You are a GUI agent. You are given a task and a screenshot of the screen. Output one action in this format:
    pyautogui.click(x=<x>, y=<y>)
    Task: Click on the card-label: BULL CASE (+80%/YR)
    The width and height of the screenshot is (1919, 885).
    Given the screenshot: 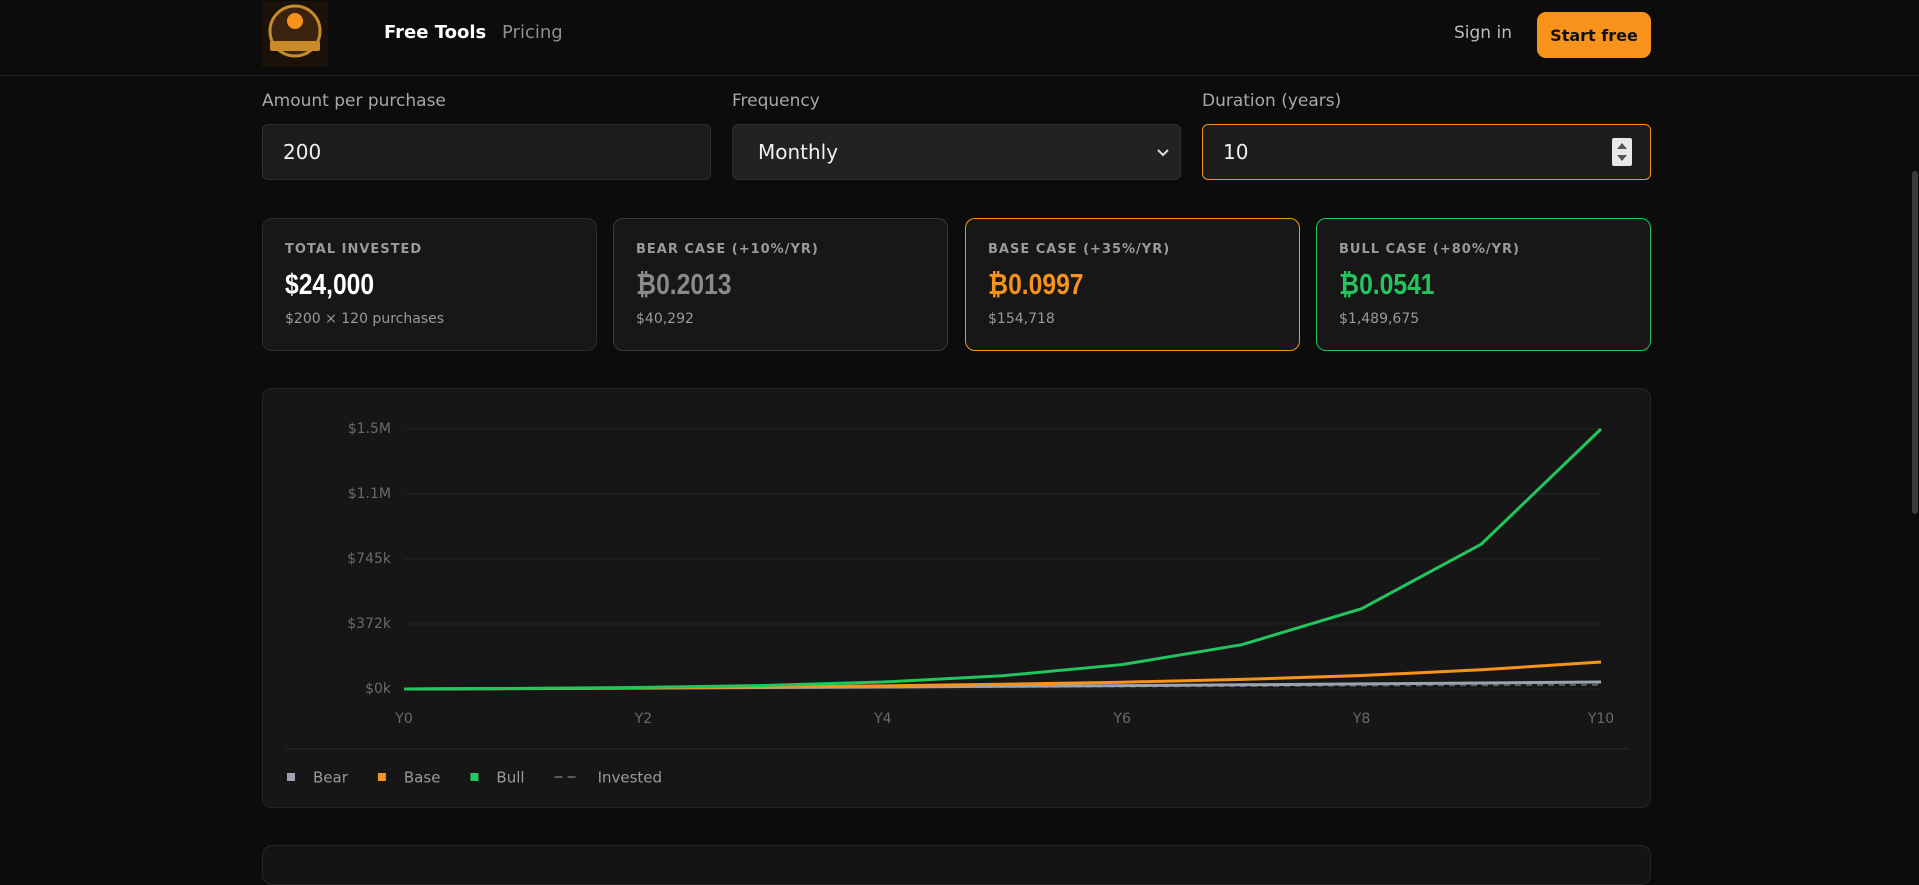 What is the action you would take?
    pyautogui.click(x=1429, y=249)
    